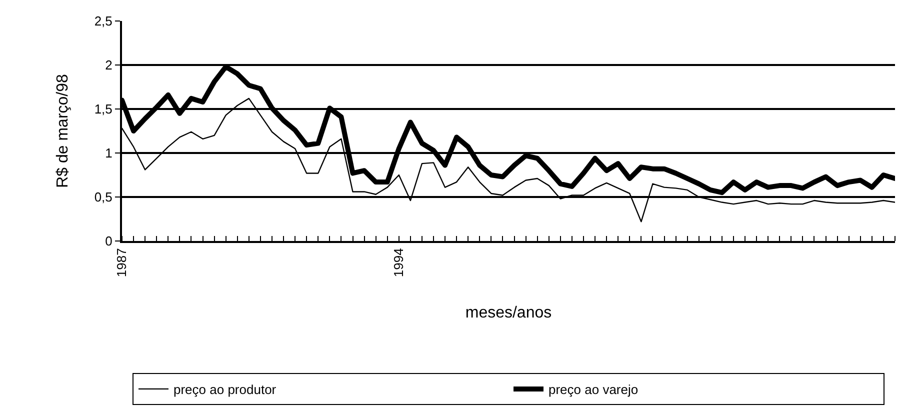 This screenshot has height=415, width=898. I want to click on x-tick-label: 1987, so click(122, 263).